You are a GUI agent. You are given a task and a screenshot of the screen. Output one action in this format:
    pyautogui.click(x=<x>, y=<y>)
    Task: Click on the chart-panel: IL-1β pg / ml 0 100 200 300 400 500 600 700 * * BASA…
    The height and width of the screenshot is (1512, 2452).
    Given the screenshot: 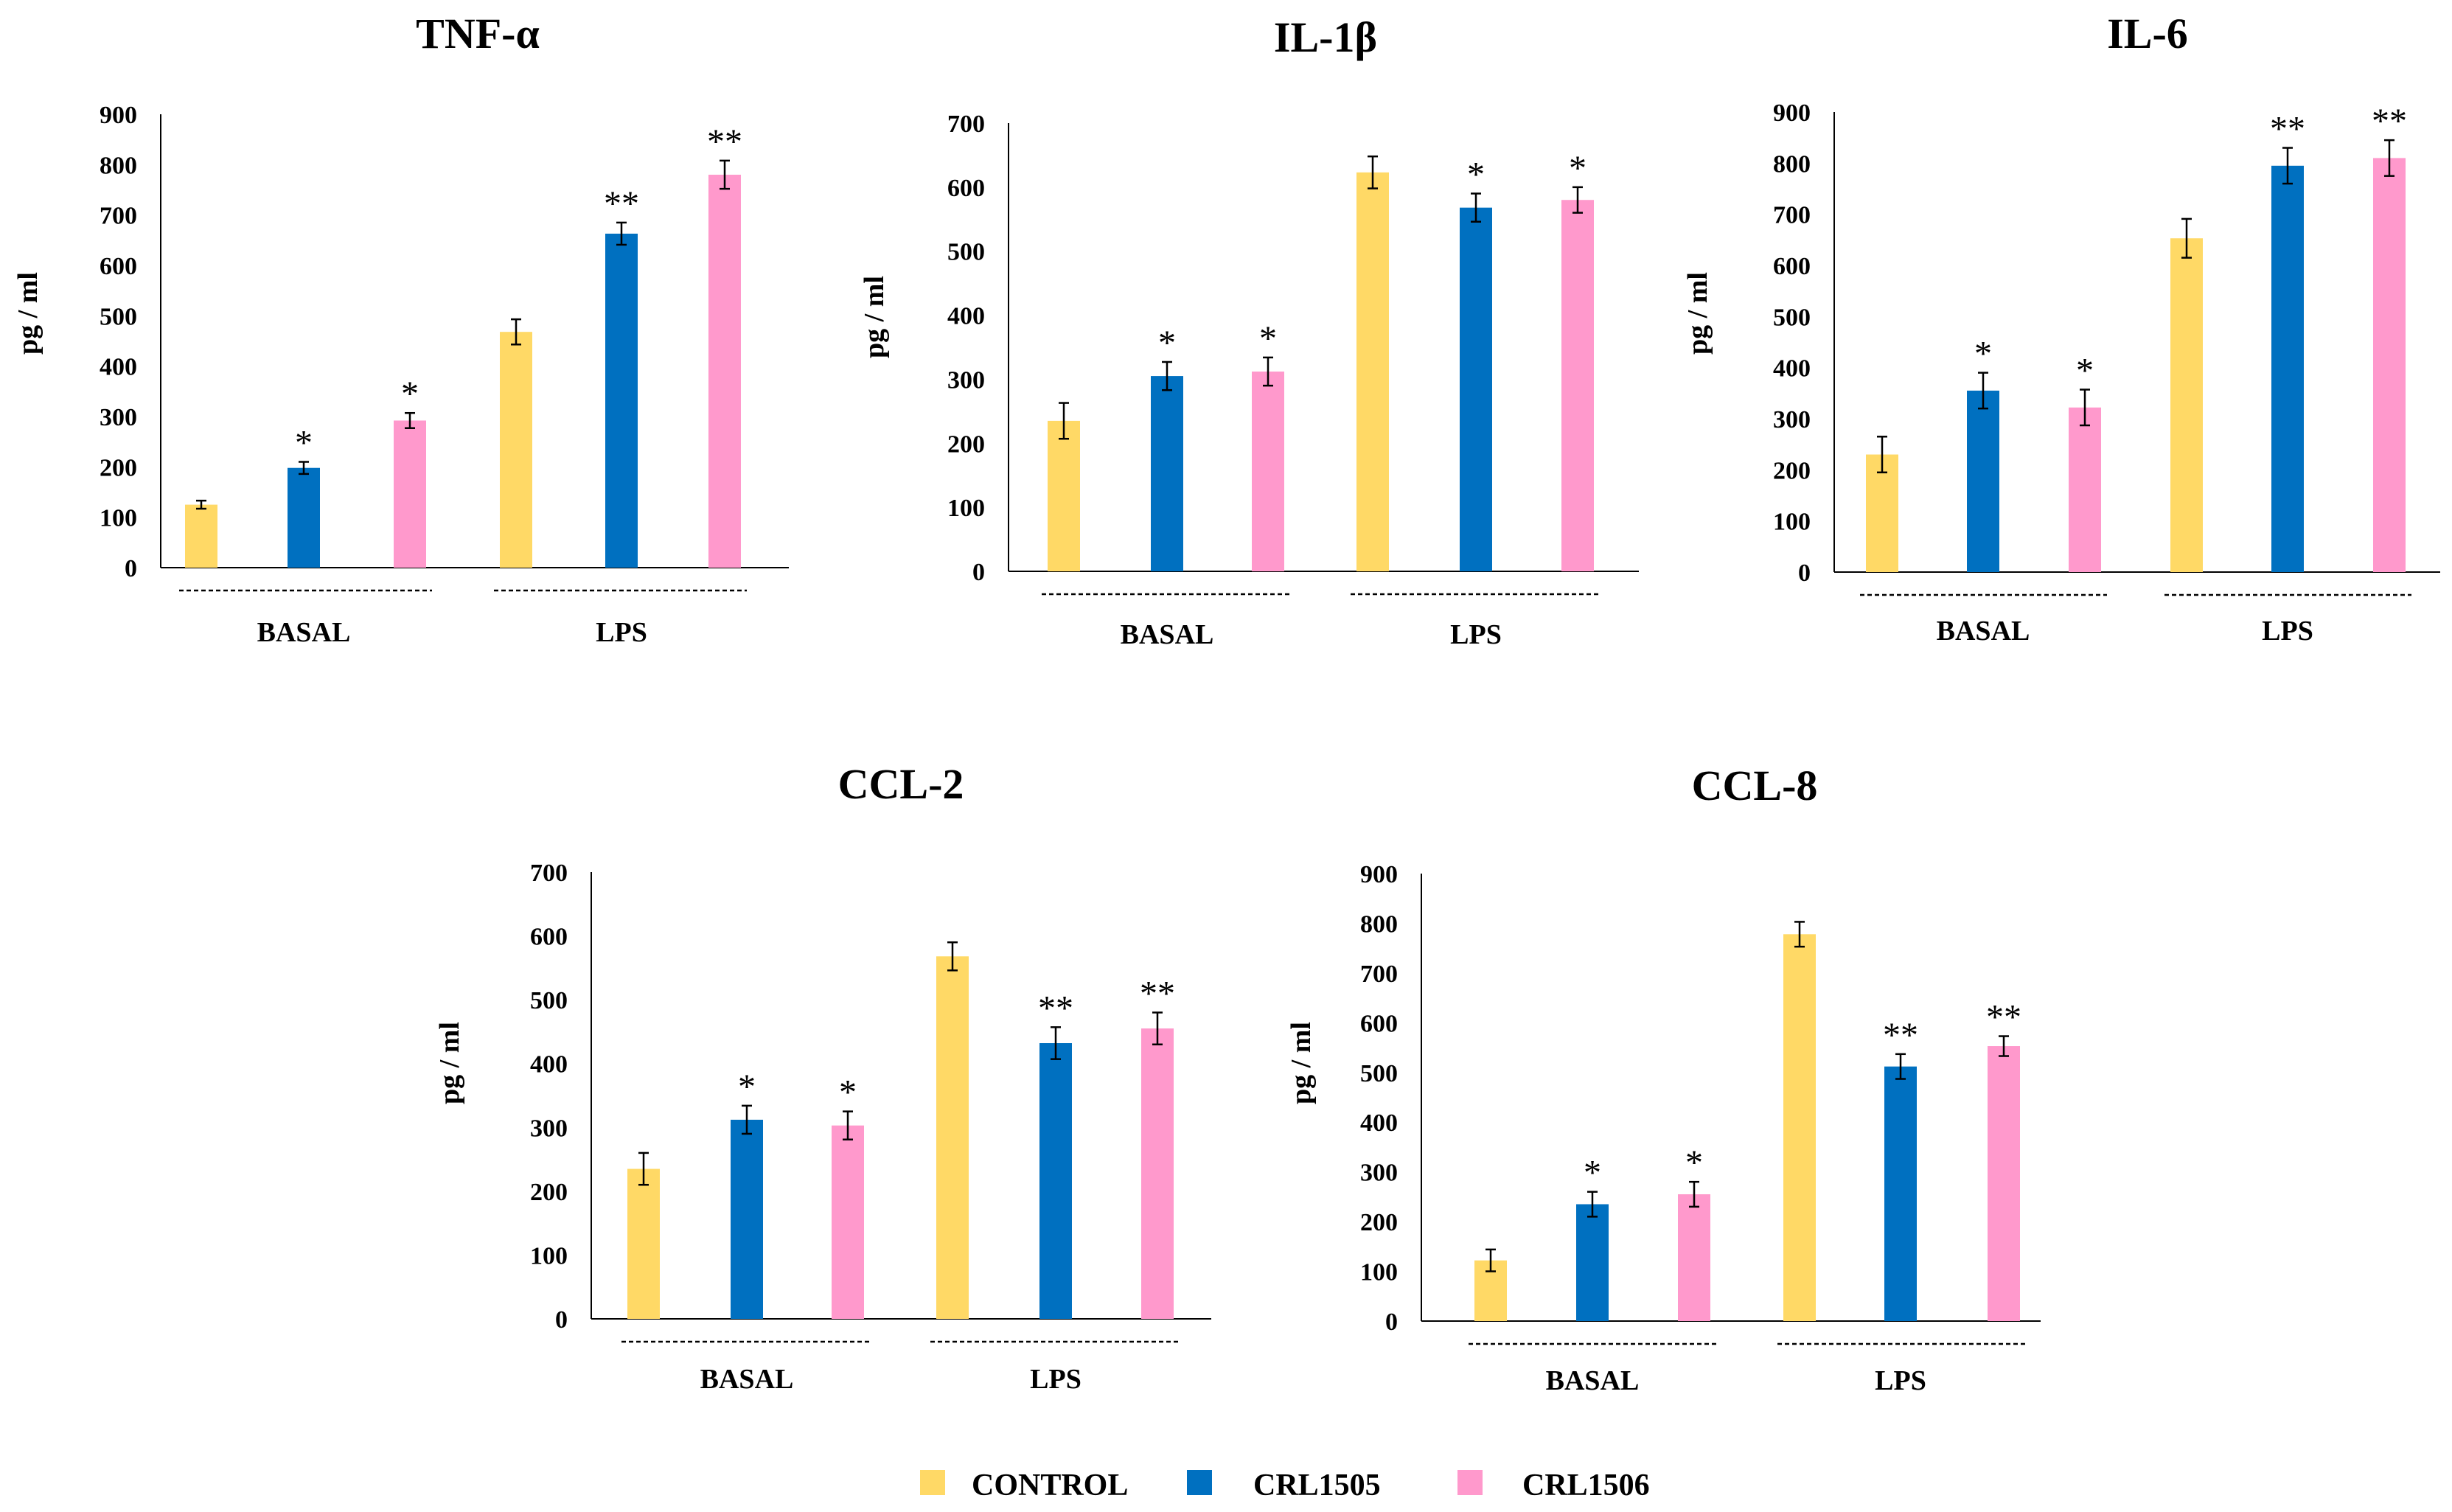 What is the action you would take?
    pyautogui.click(x=1249, y=331)
    